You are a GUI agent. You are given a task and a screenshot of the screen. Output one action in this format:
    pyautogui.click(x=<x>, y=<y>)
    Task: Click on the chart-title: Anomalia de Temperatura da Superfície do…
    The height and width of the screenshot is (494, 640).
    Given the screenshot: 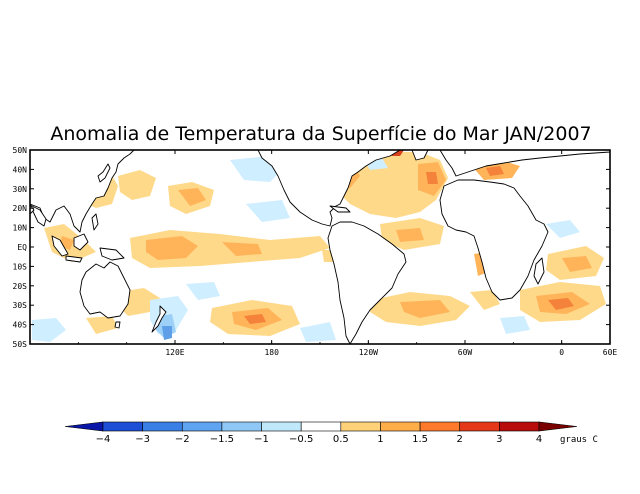 What is the action you would take?
    pyautogui.click(x=320, y=134)
    